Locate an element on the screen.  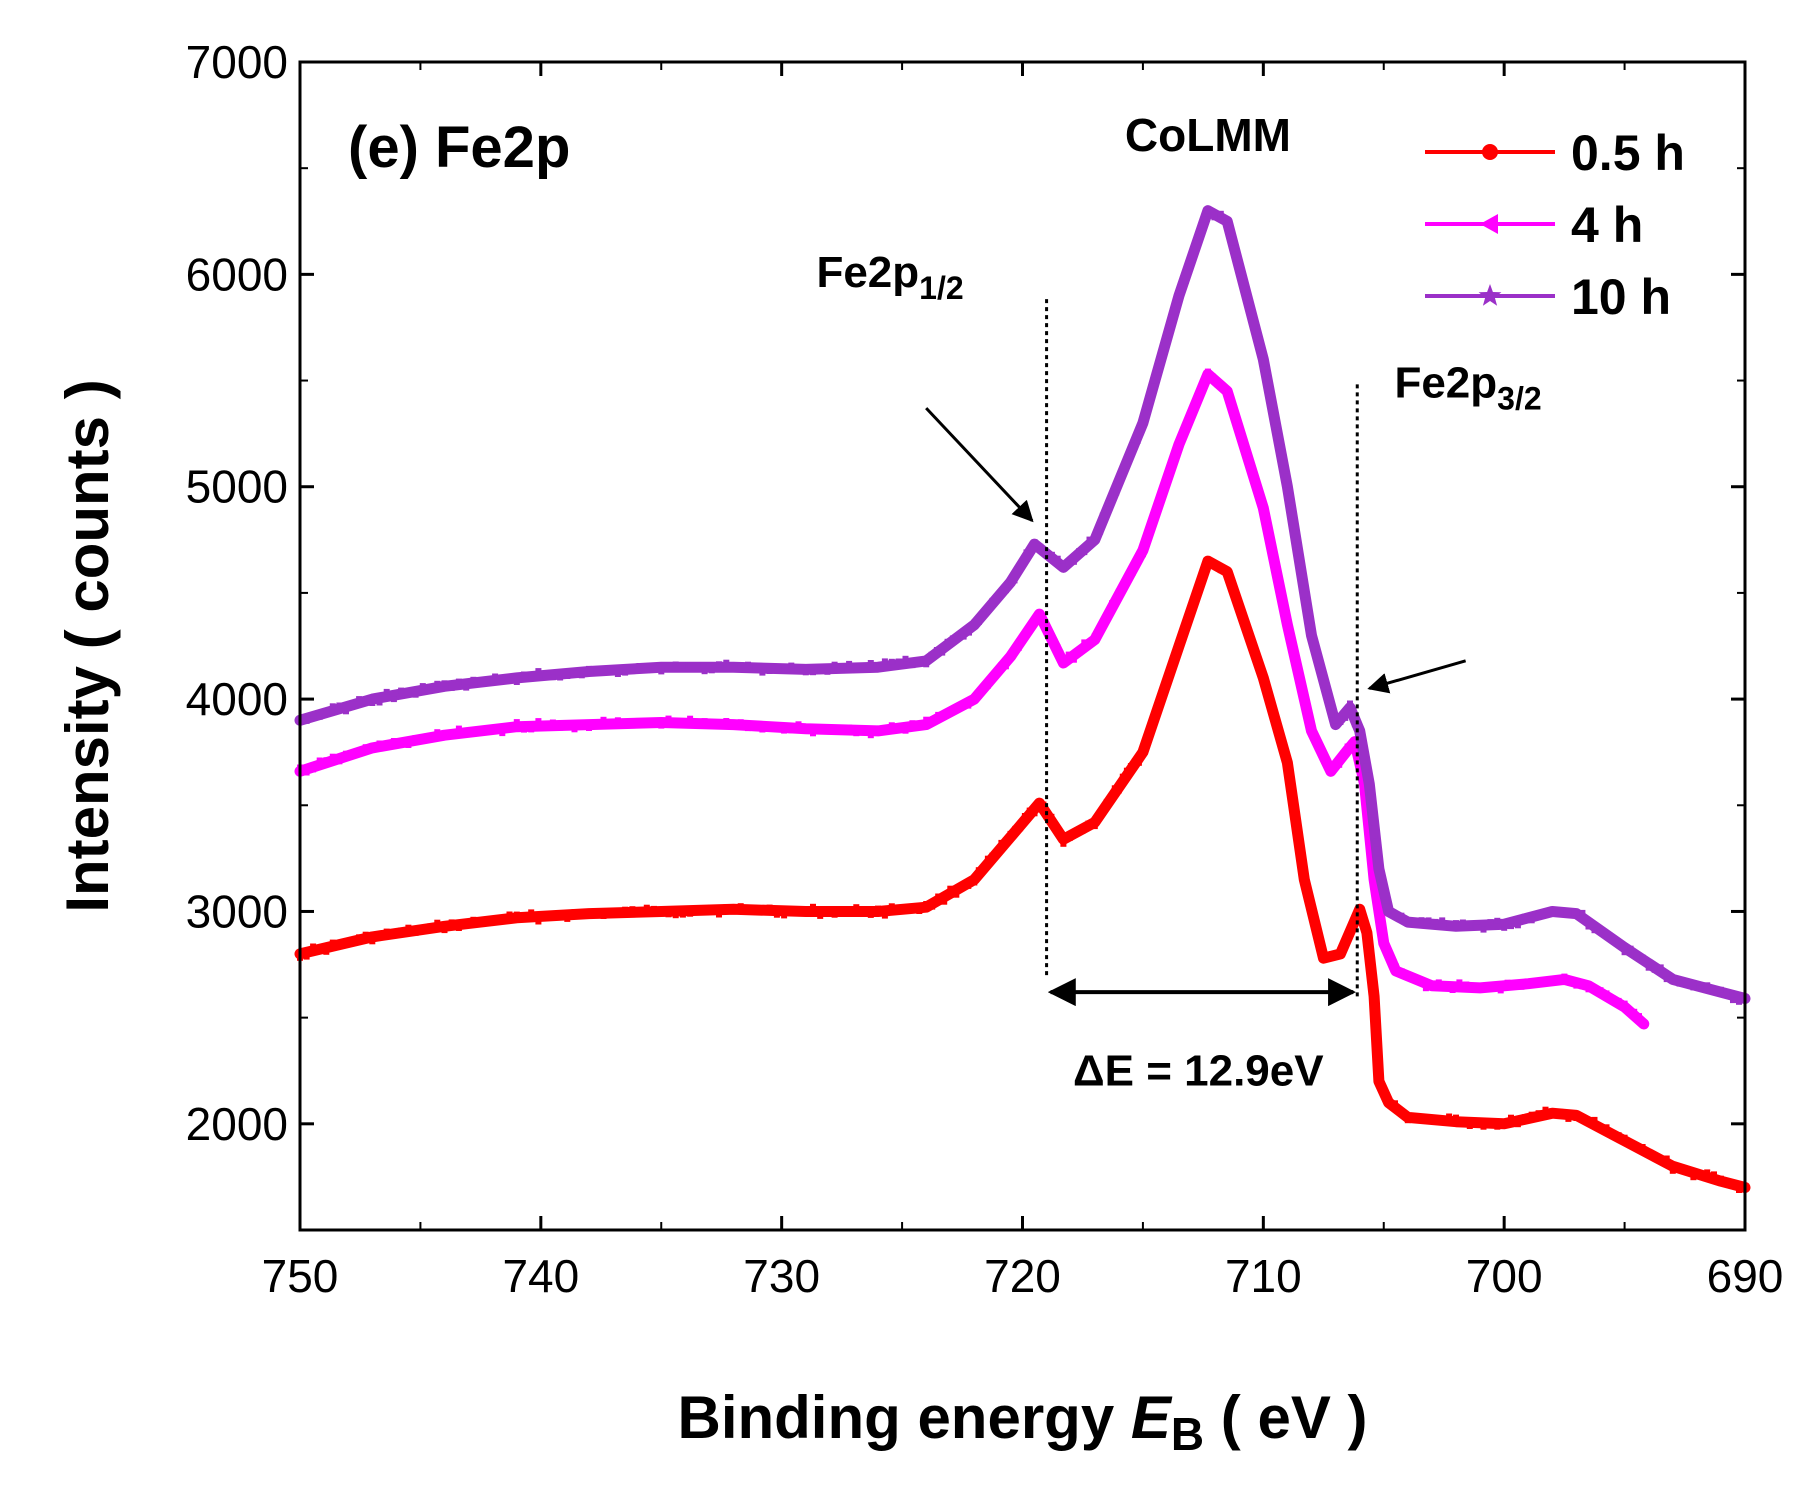
annotation-fe2p-3-2-main: Fe2p is located at coordinates (1445, 383).